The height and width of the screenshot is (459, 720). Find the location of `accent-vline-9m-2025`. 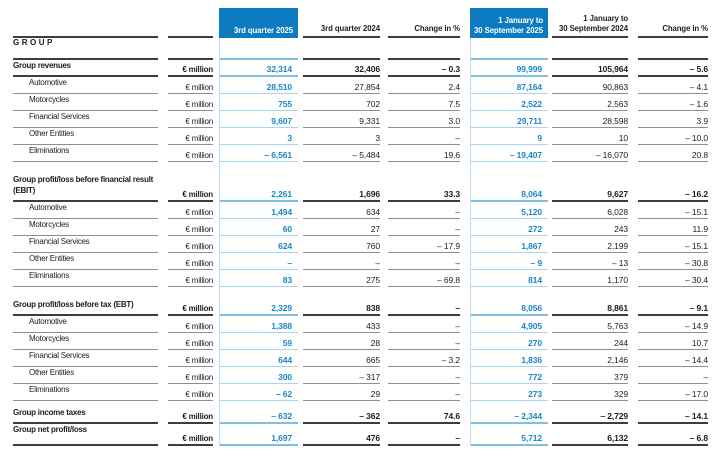

accent-vline-9m-2025 is located at coordinates (470, 242).